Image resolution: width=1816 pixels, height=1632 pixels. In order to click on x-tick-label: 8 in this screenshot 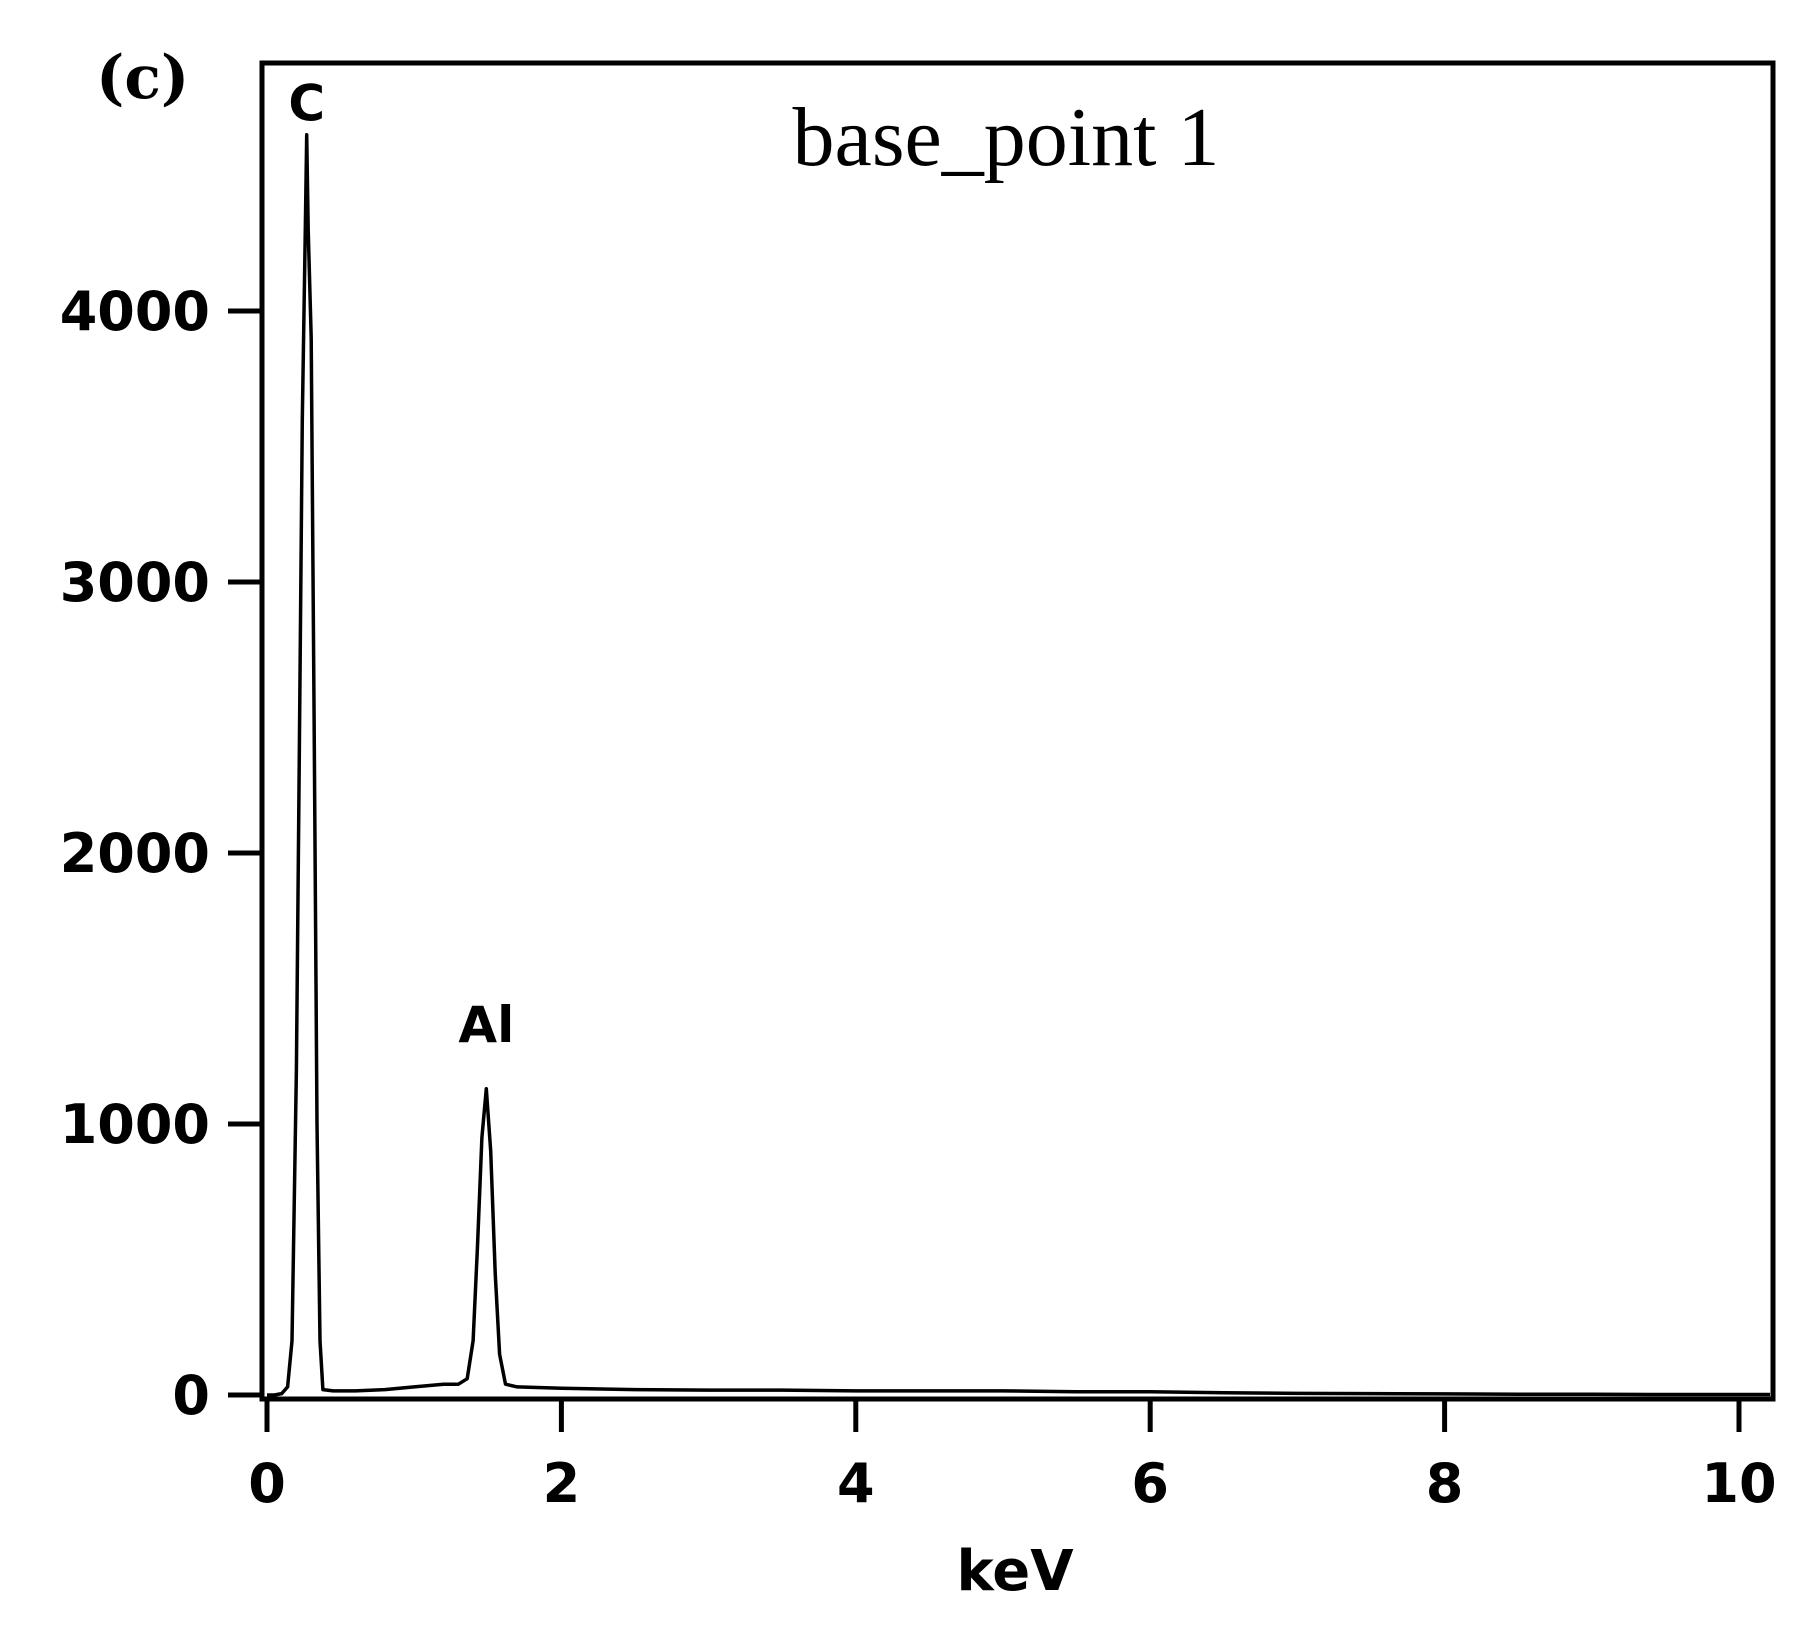, I will do `click(1445, 1483)`.